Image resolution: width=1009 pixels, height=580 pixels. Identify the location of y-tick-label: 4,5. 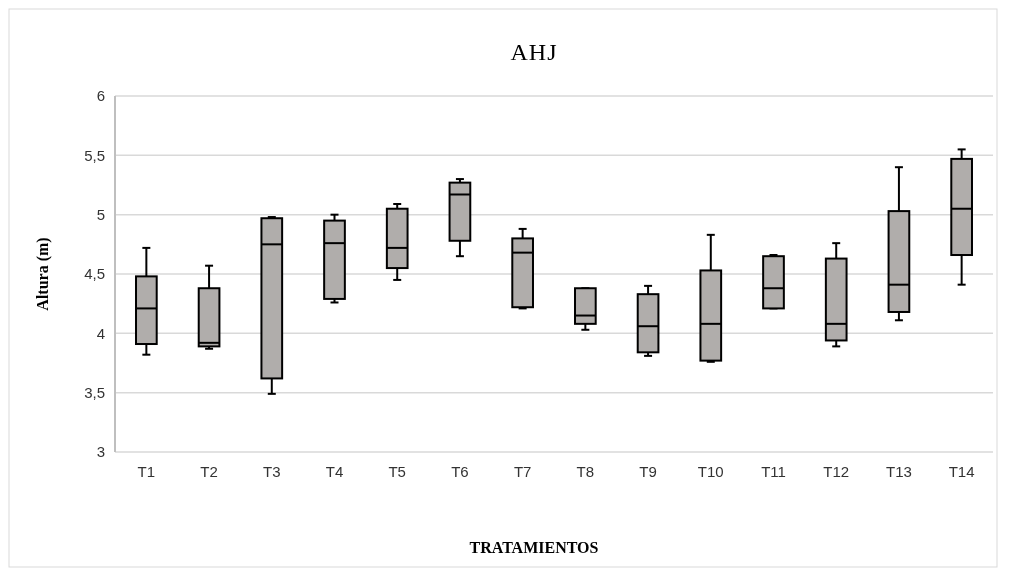
(94, 274).